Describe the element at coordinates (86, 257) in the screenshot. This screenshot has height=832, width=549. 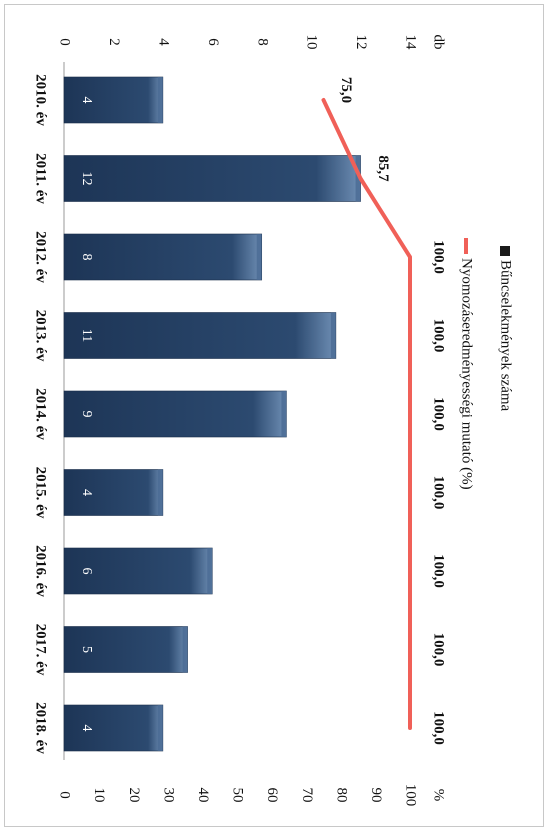
I see `bar-value-label: 8` at that location.